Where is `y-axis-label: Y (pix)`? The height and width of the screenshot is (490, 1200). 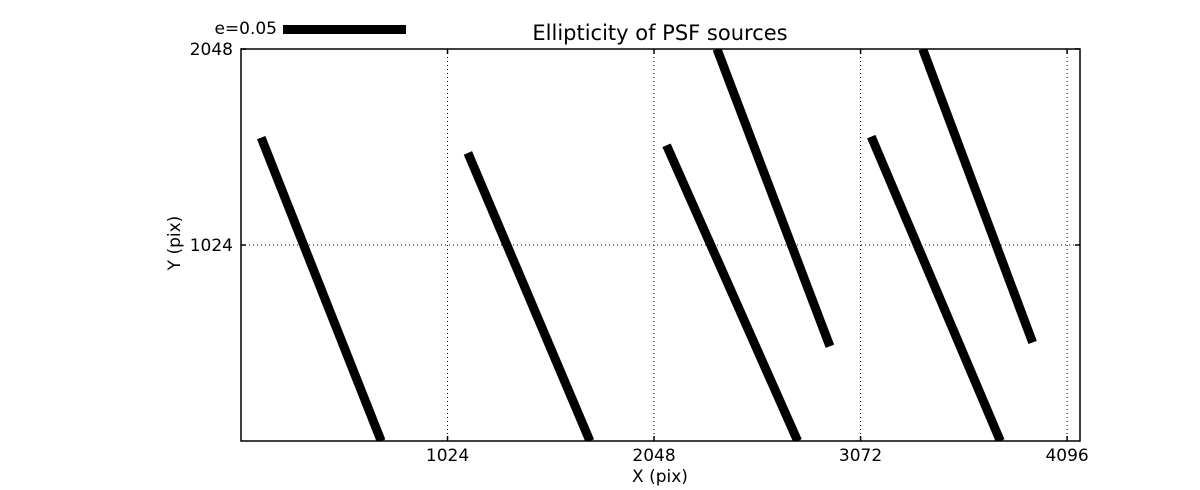
y-axis-label: Y (pix) is located at coordinates (175, 244).